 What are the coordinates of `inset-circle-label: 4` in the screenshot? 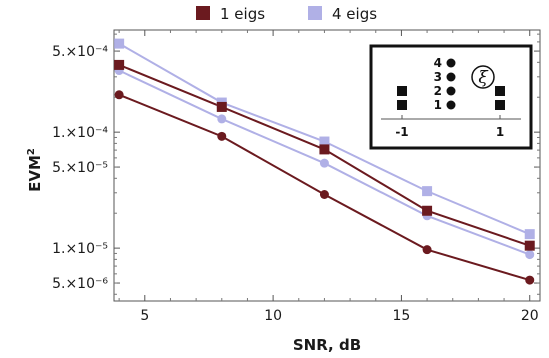 It's located at (438, 63).